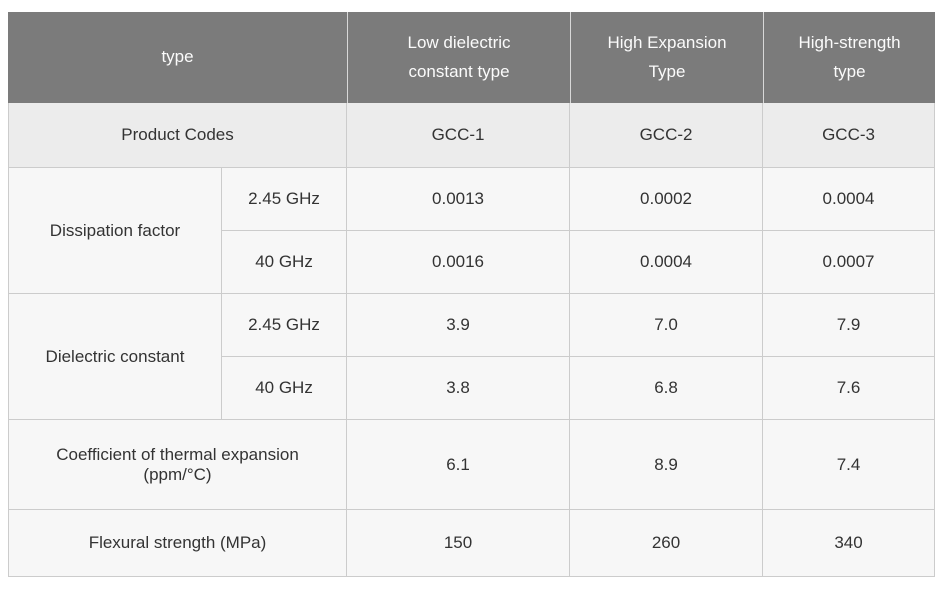  I want to click on value-cell: 3.9, so click(459, 325).